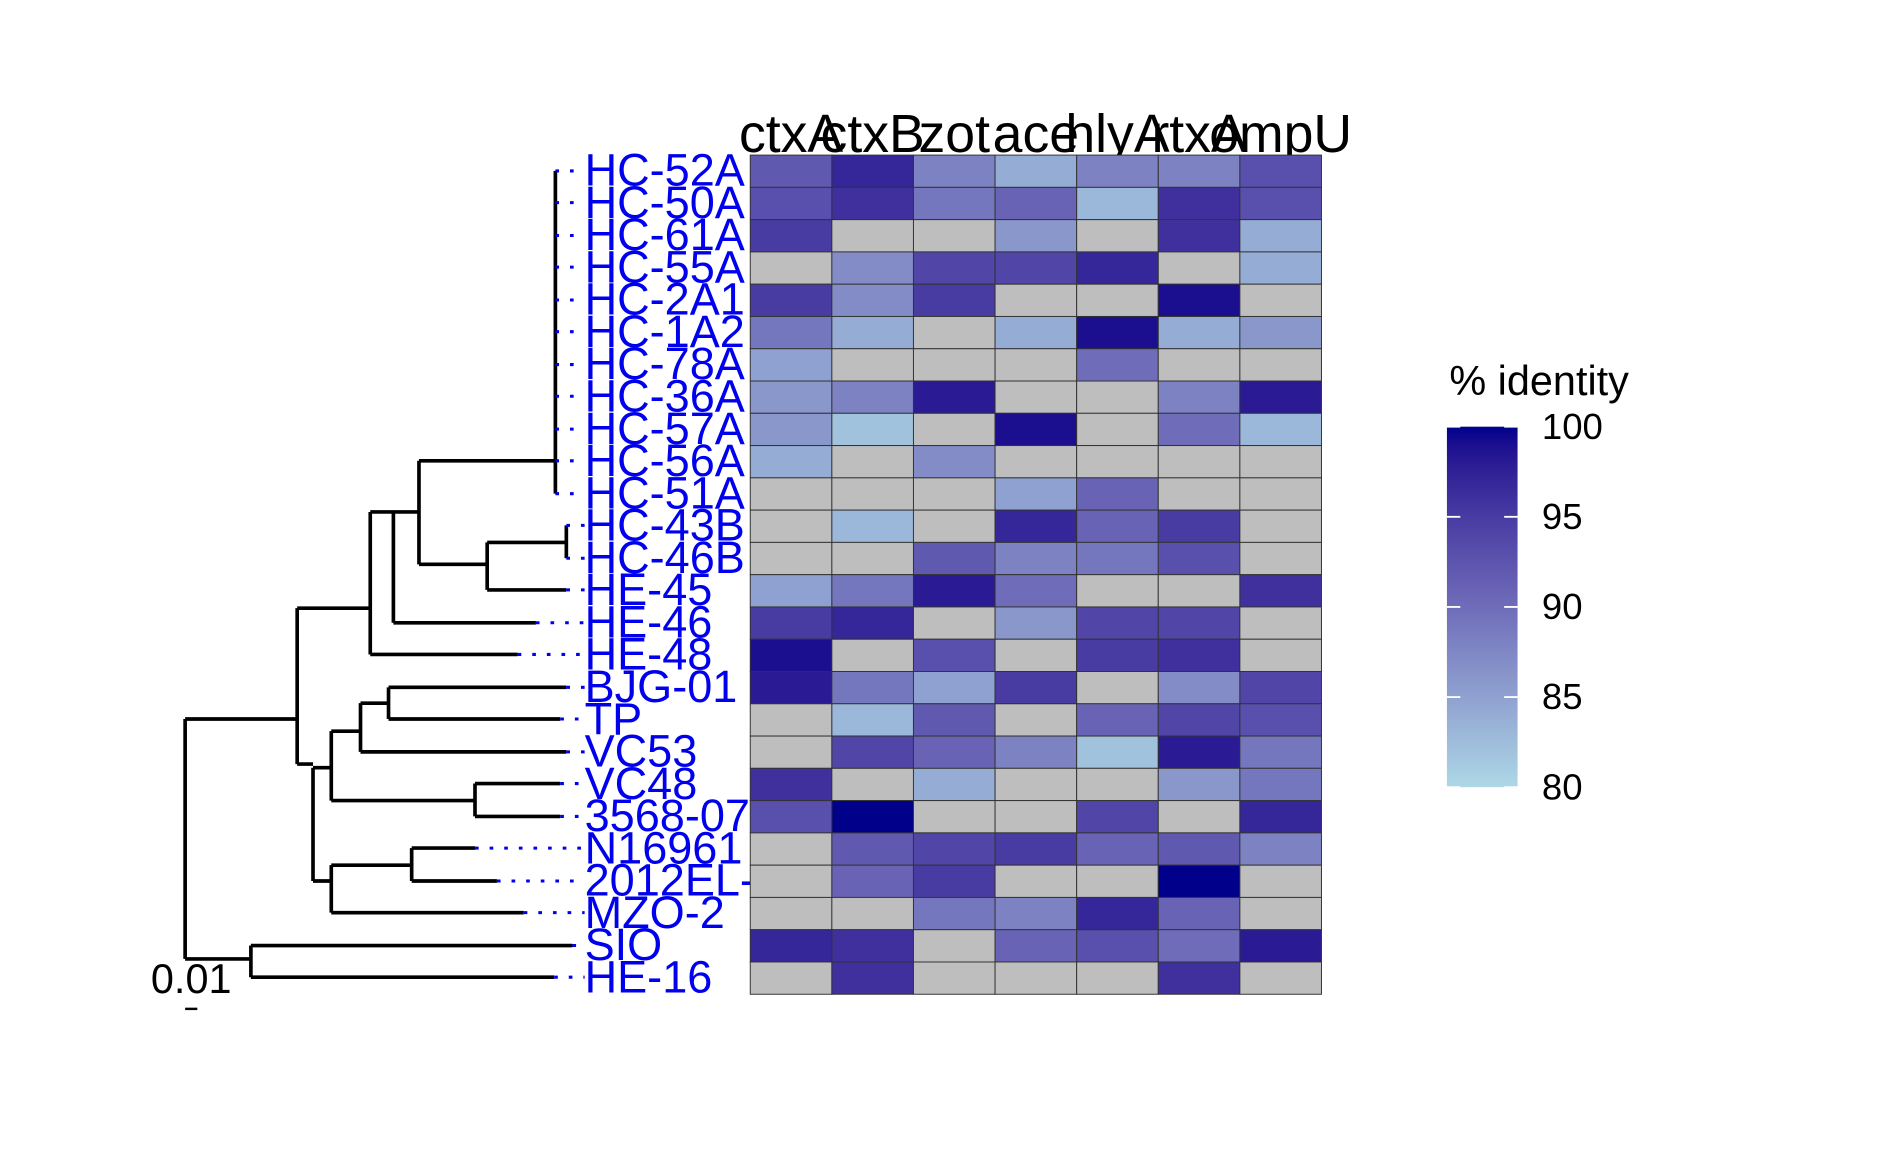 The width and height of the screenshot is (1900, 1153). Describe the element at coordinates (955, 134) in the screenshot. I see `column-label: zot` at that location.